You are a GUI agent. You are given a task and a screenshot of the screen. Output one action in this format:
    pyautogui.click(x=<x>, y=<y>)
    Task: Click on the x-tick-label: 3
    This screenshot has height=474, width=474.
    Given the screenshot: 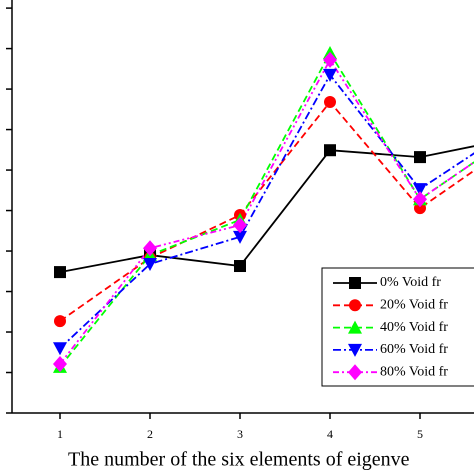 What is the action you would take?
    pyautogui.click(x=240, y=434)
    